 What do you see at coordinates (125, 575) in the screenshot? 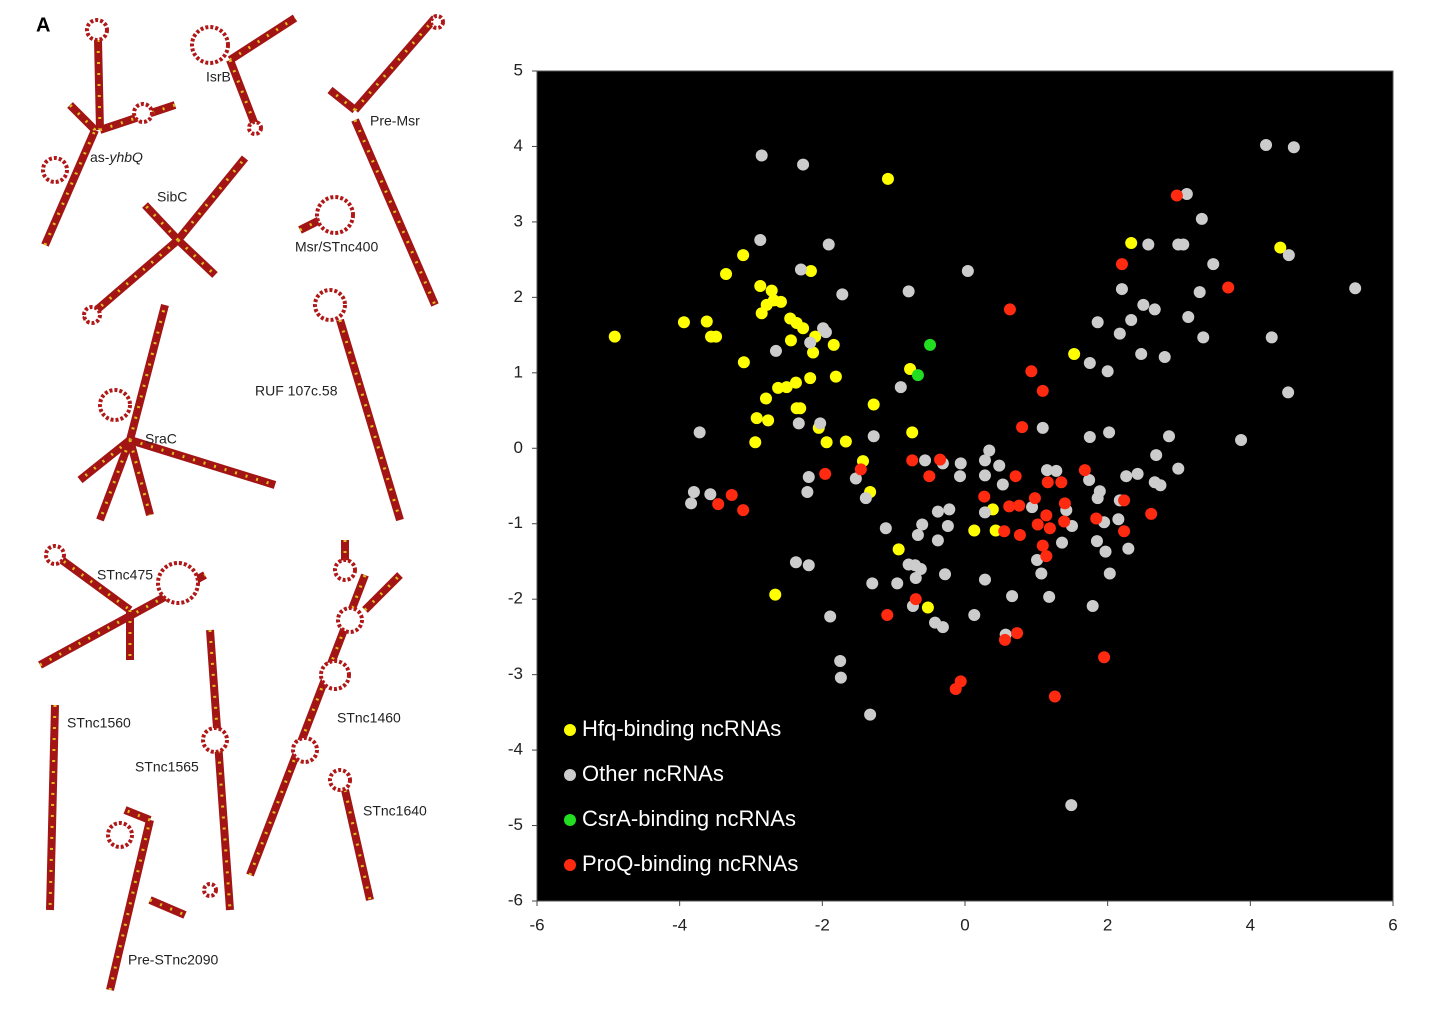
I see `structure-label: STnc475` at bounding box center [125, 575].